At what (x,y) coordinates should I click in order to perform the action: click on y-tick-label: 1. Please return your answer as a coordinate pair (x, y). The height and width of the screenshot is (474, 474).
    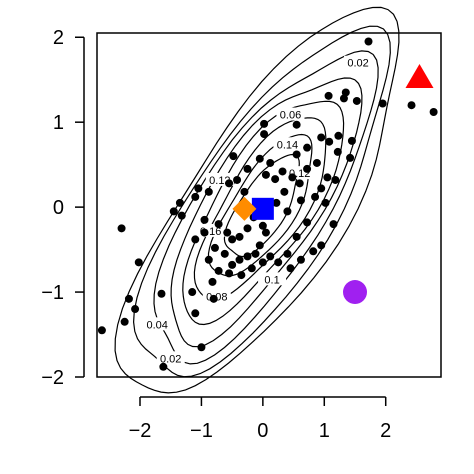
    Looking at the image, I should click on (58, 123).